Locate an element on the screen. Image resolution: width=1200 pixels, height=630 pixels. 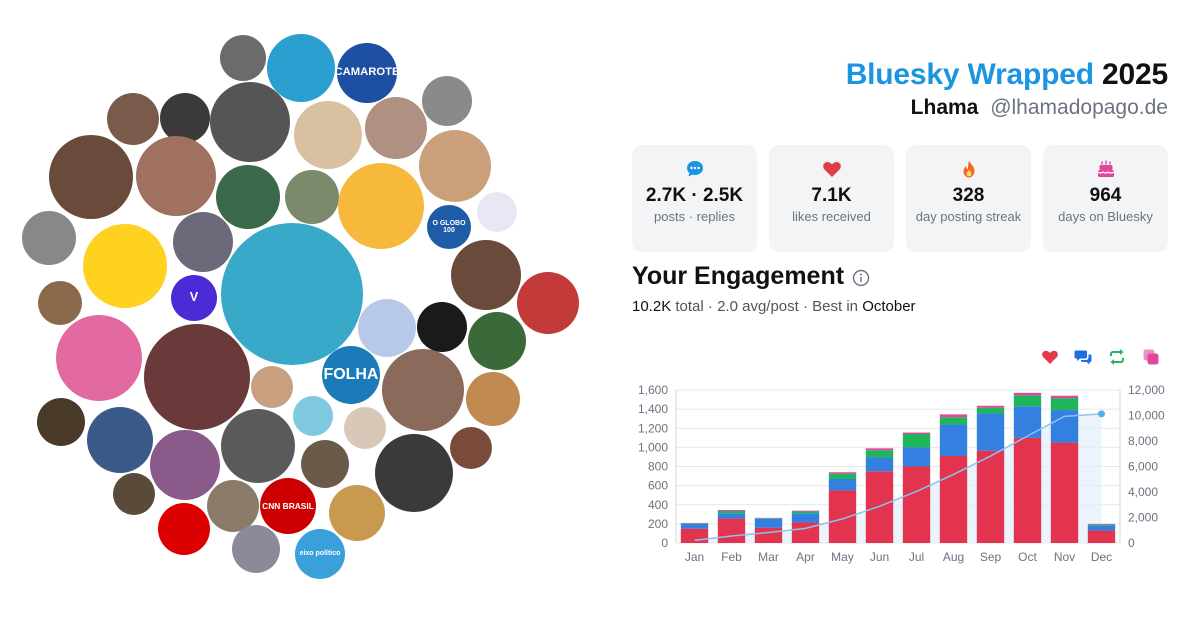
x-tick-label: Nov is located at coordinates (1064, 557).